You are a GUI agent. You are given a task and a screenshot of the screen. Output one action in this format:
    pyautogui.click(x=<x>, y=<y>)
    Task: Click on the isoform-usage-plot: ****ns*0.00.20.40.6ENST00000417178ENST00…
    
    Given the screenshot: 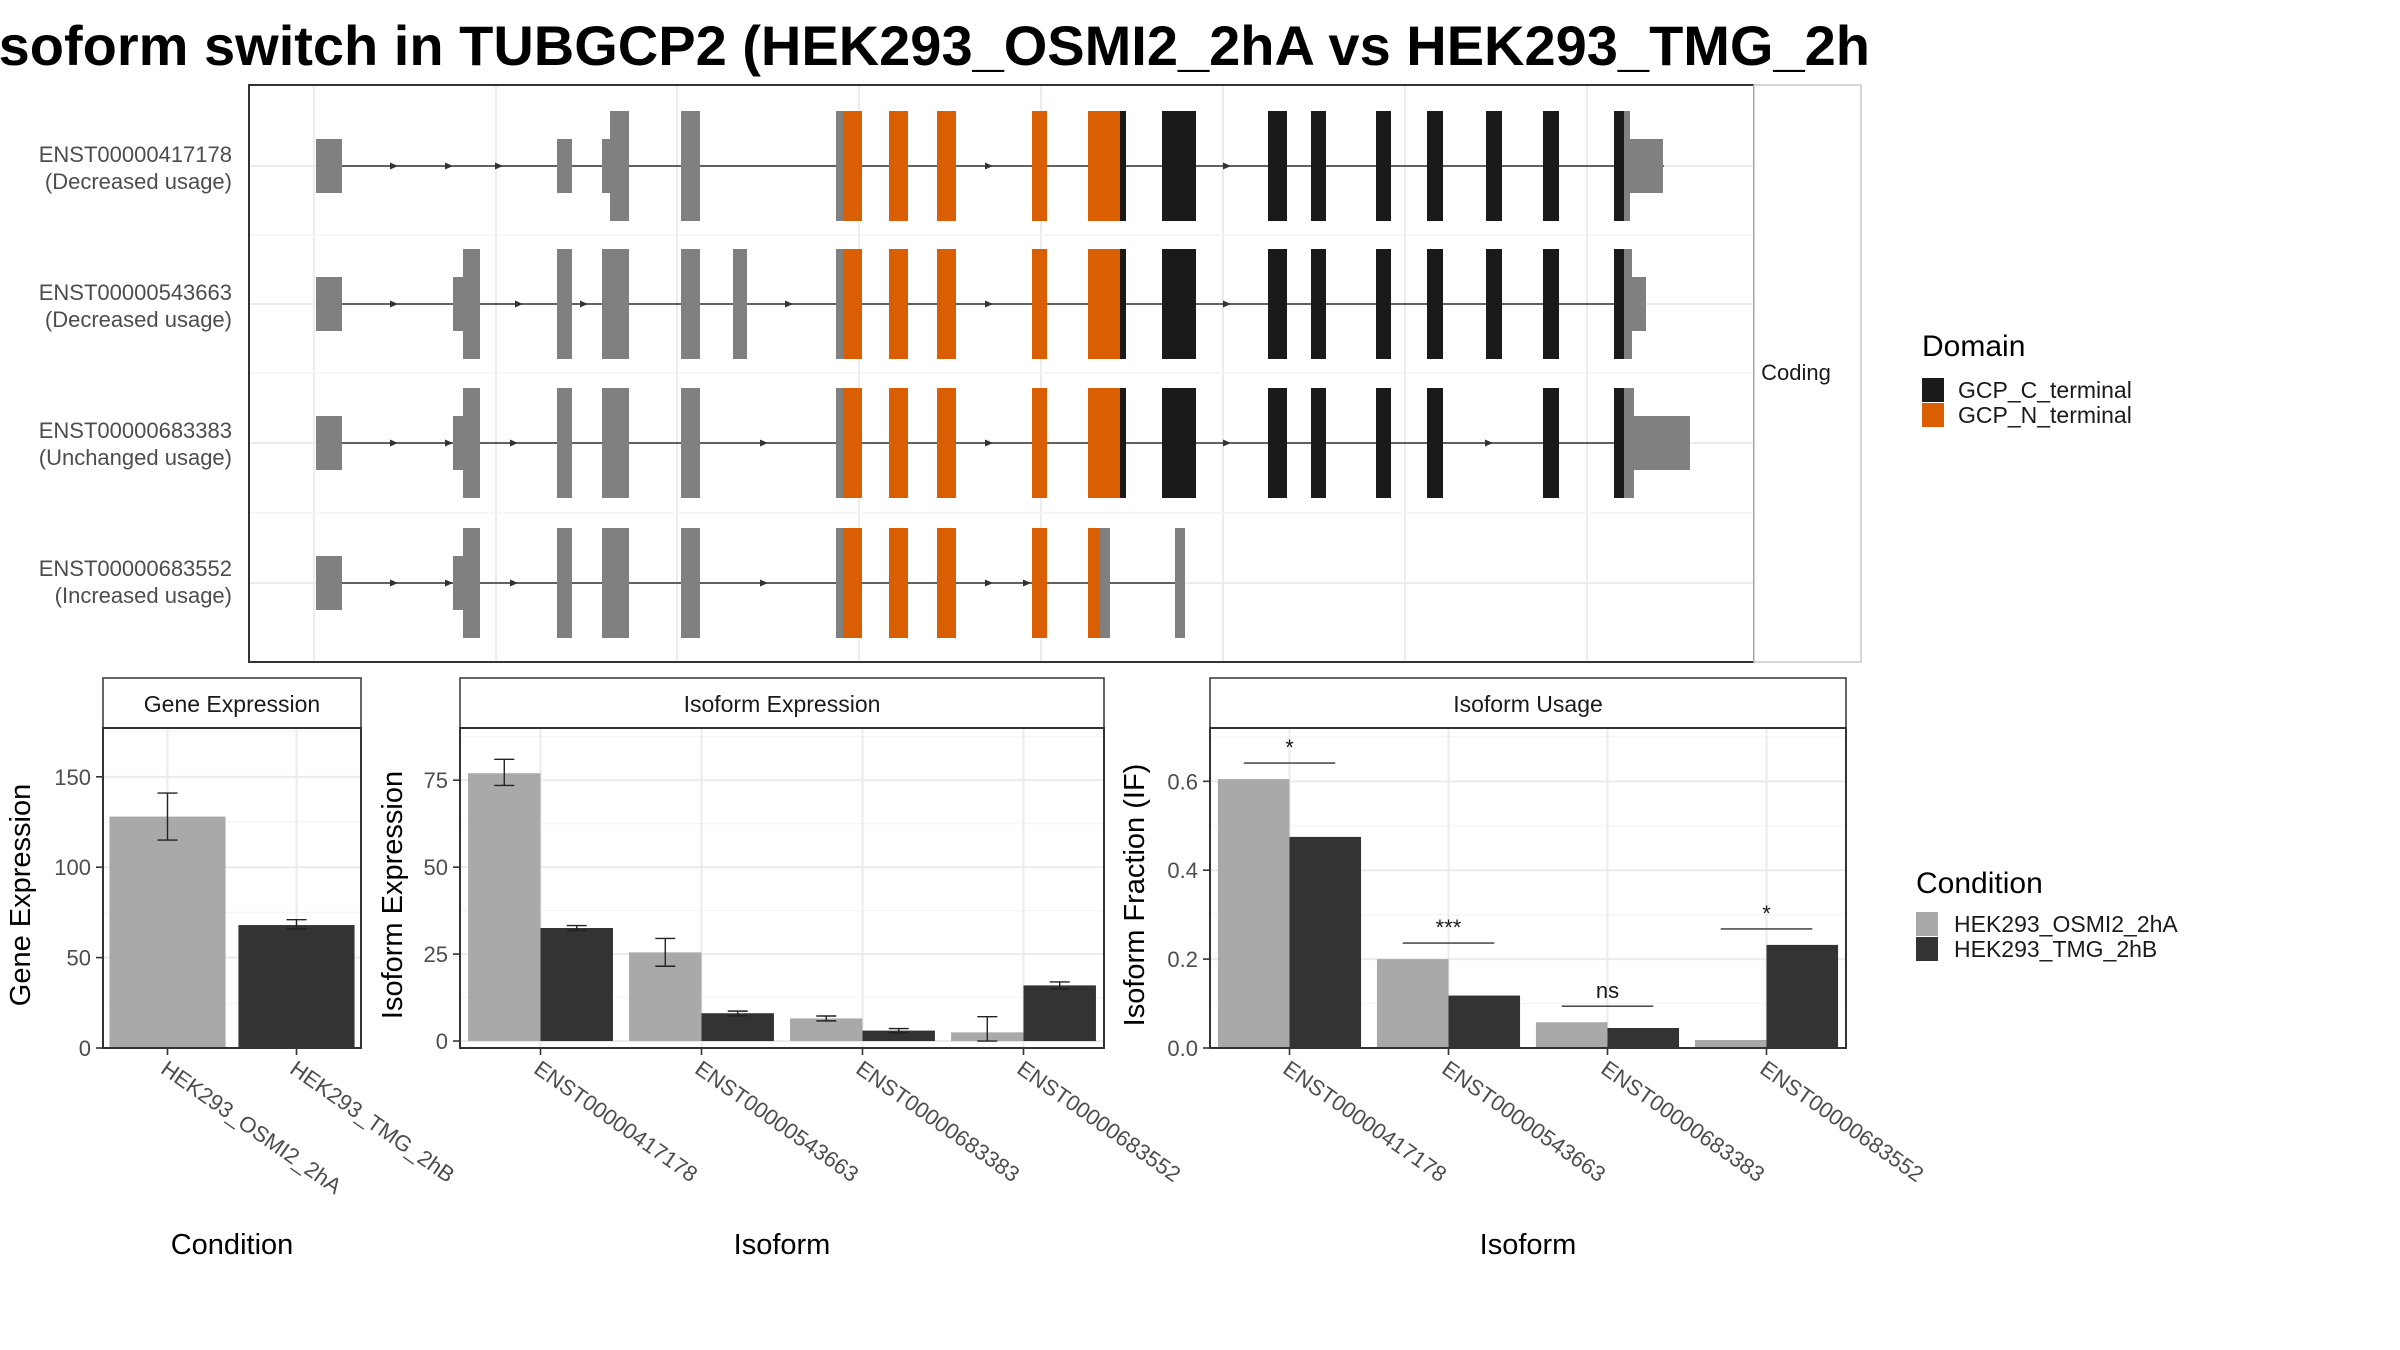 What is the action you would take?
    pyautogui.click(x=1547, y=957)
    